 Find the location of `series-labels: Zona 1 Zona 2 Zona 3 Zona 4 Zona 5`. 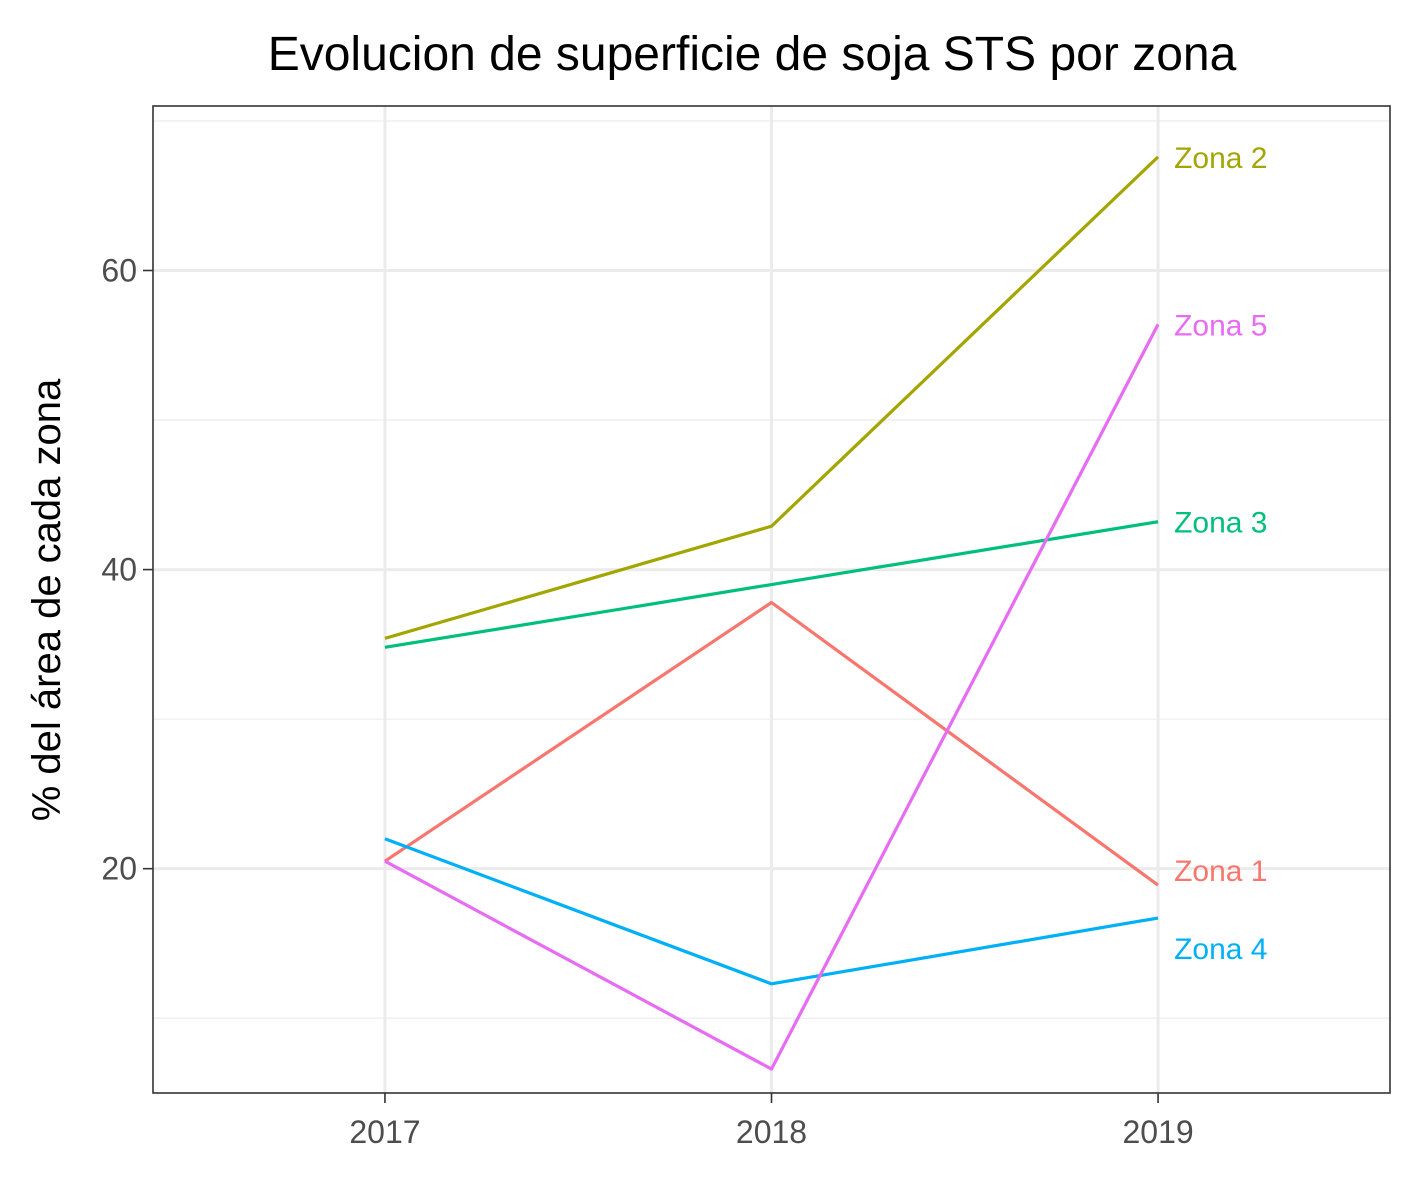

series-labels: Zona 1 Zona 2 Zona 3 Zona 4 Zona 5 is located at coordinates (1220, 554).